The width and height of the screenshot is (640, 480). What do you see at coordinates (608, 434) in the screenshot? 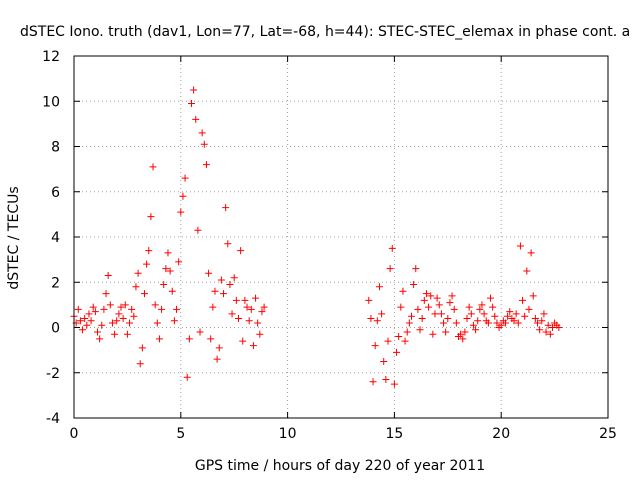
I see `x-tick-label: 25` at bounding box center [608, 434].